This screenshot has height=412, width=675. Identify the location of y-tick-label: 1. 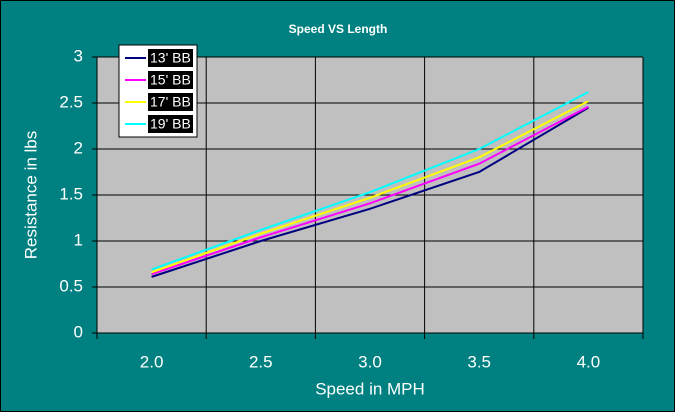
(78, 239).